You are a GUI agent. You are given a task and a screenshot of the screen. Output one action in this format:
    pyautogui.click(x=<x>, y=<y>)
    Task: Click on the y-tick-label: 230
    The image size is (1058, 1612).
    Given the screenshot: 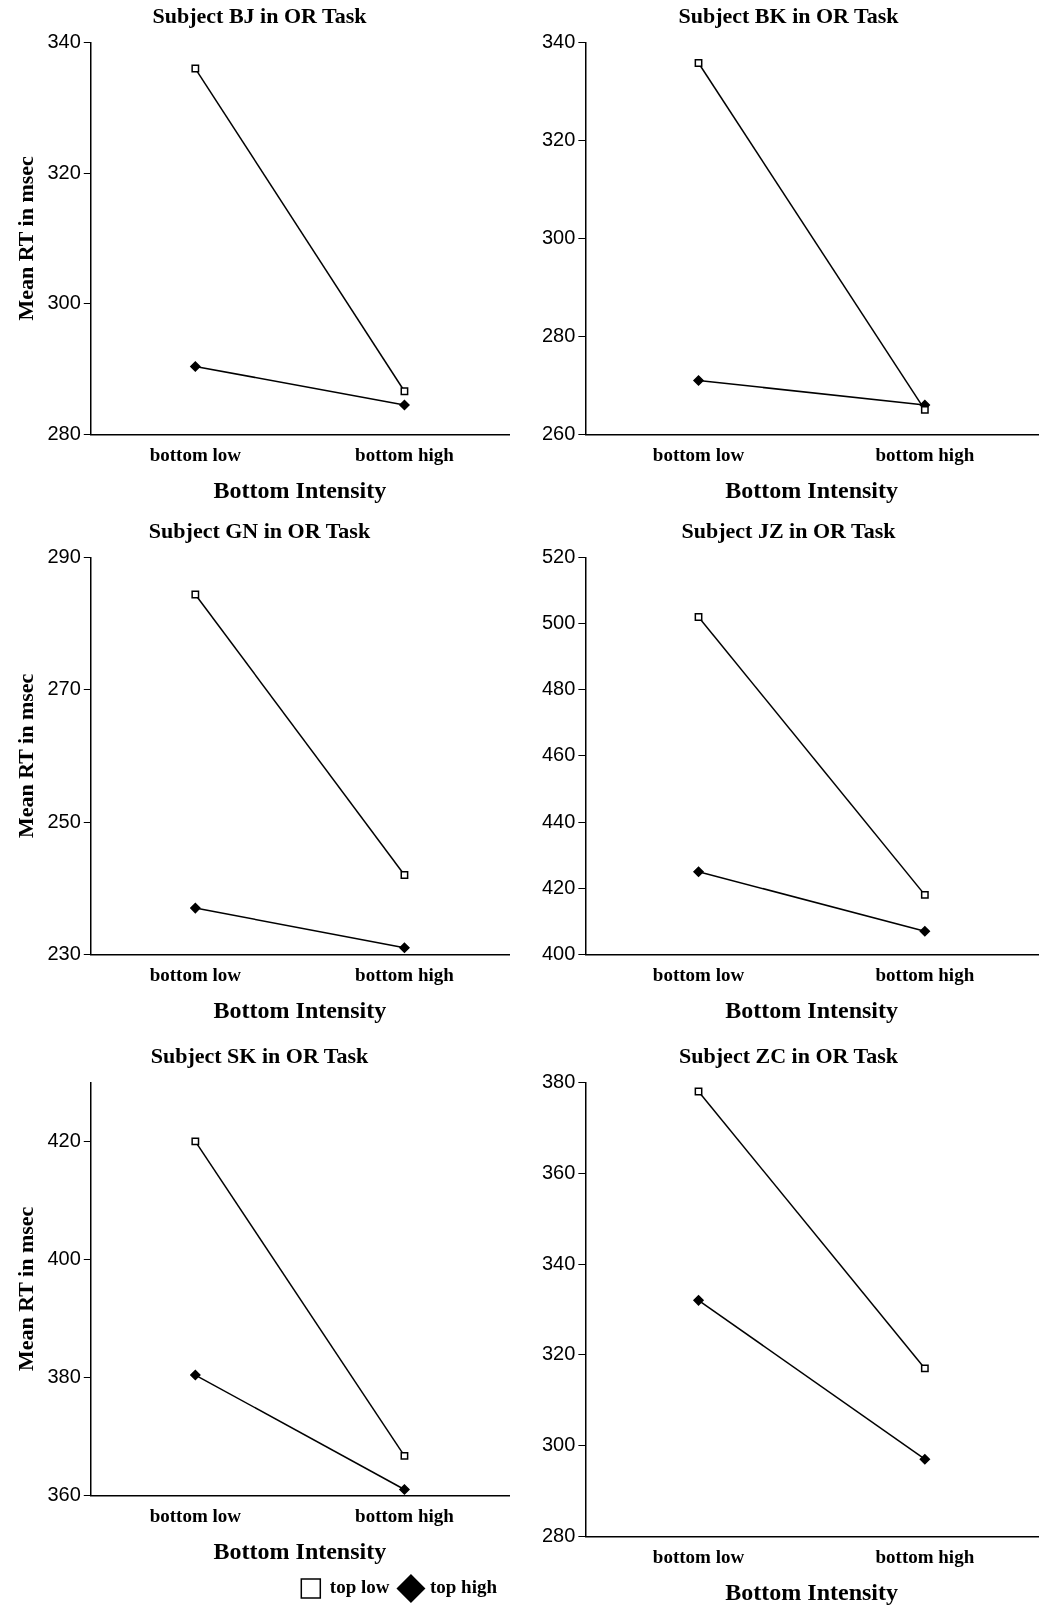 What is the action you would take?
    pyautogui.click(x=64, y=952)
    